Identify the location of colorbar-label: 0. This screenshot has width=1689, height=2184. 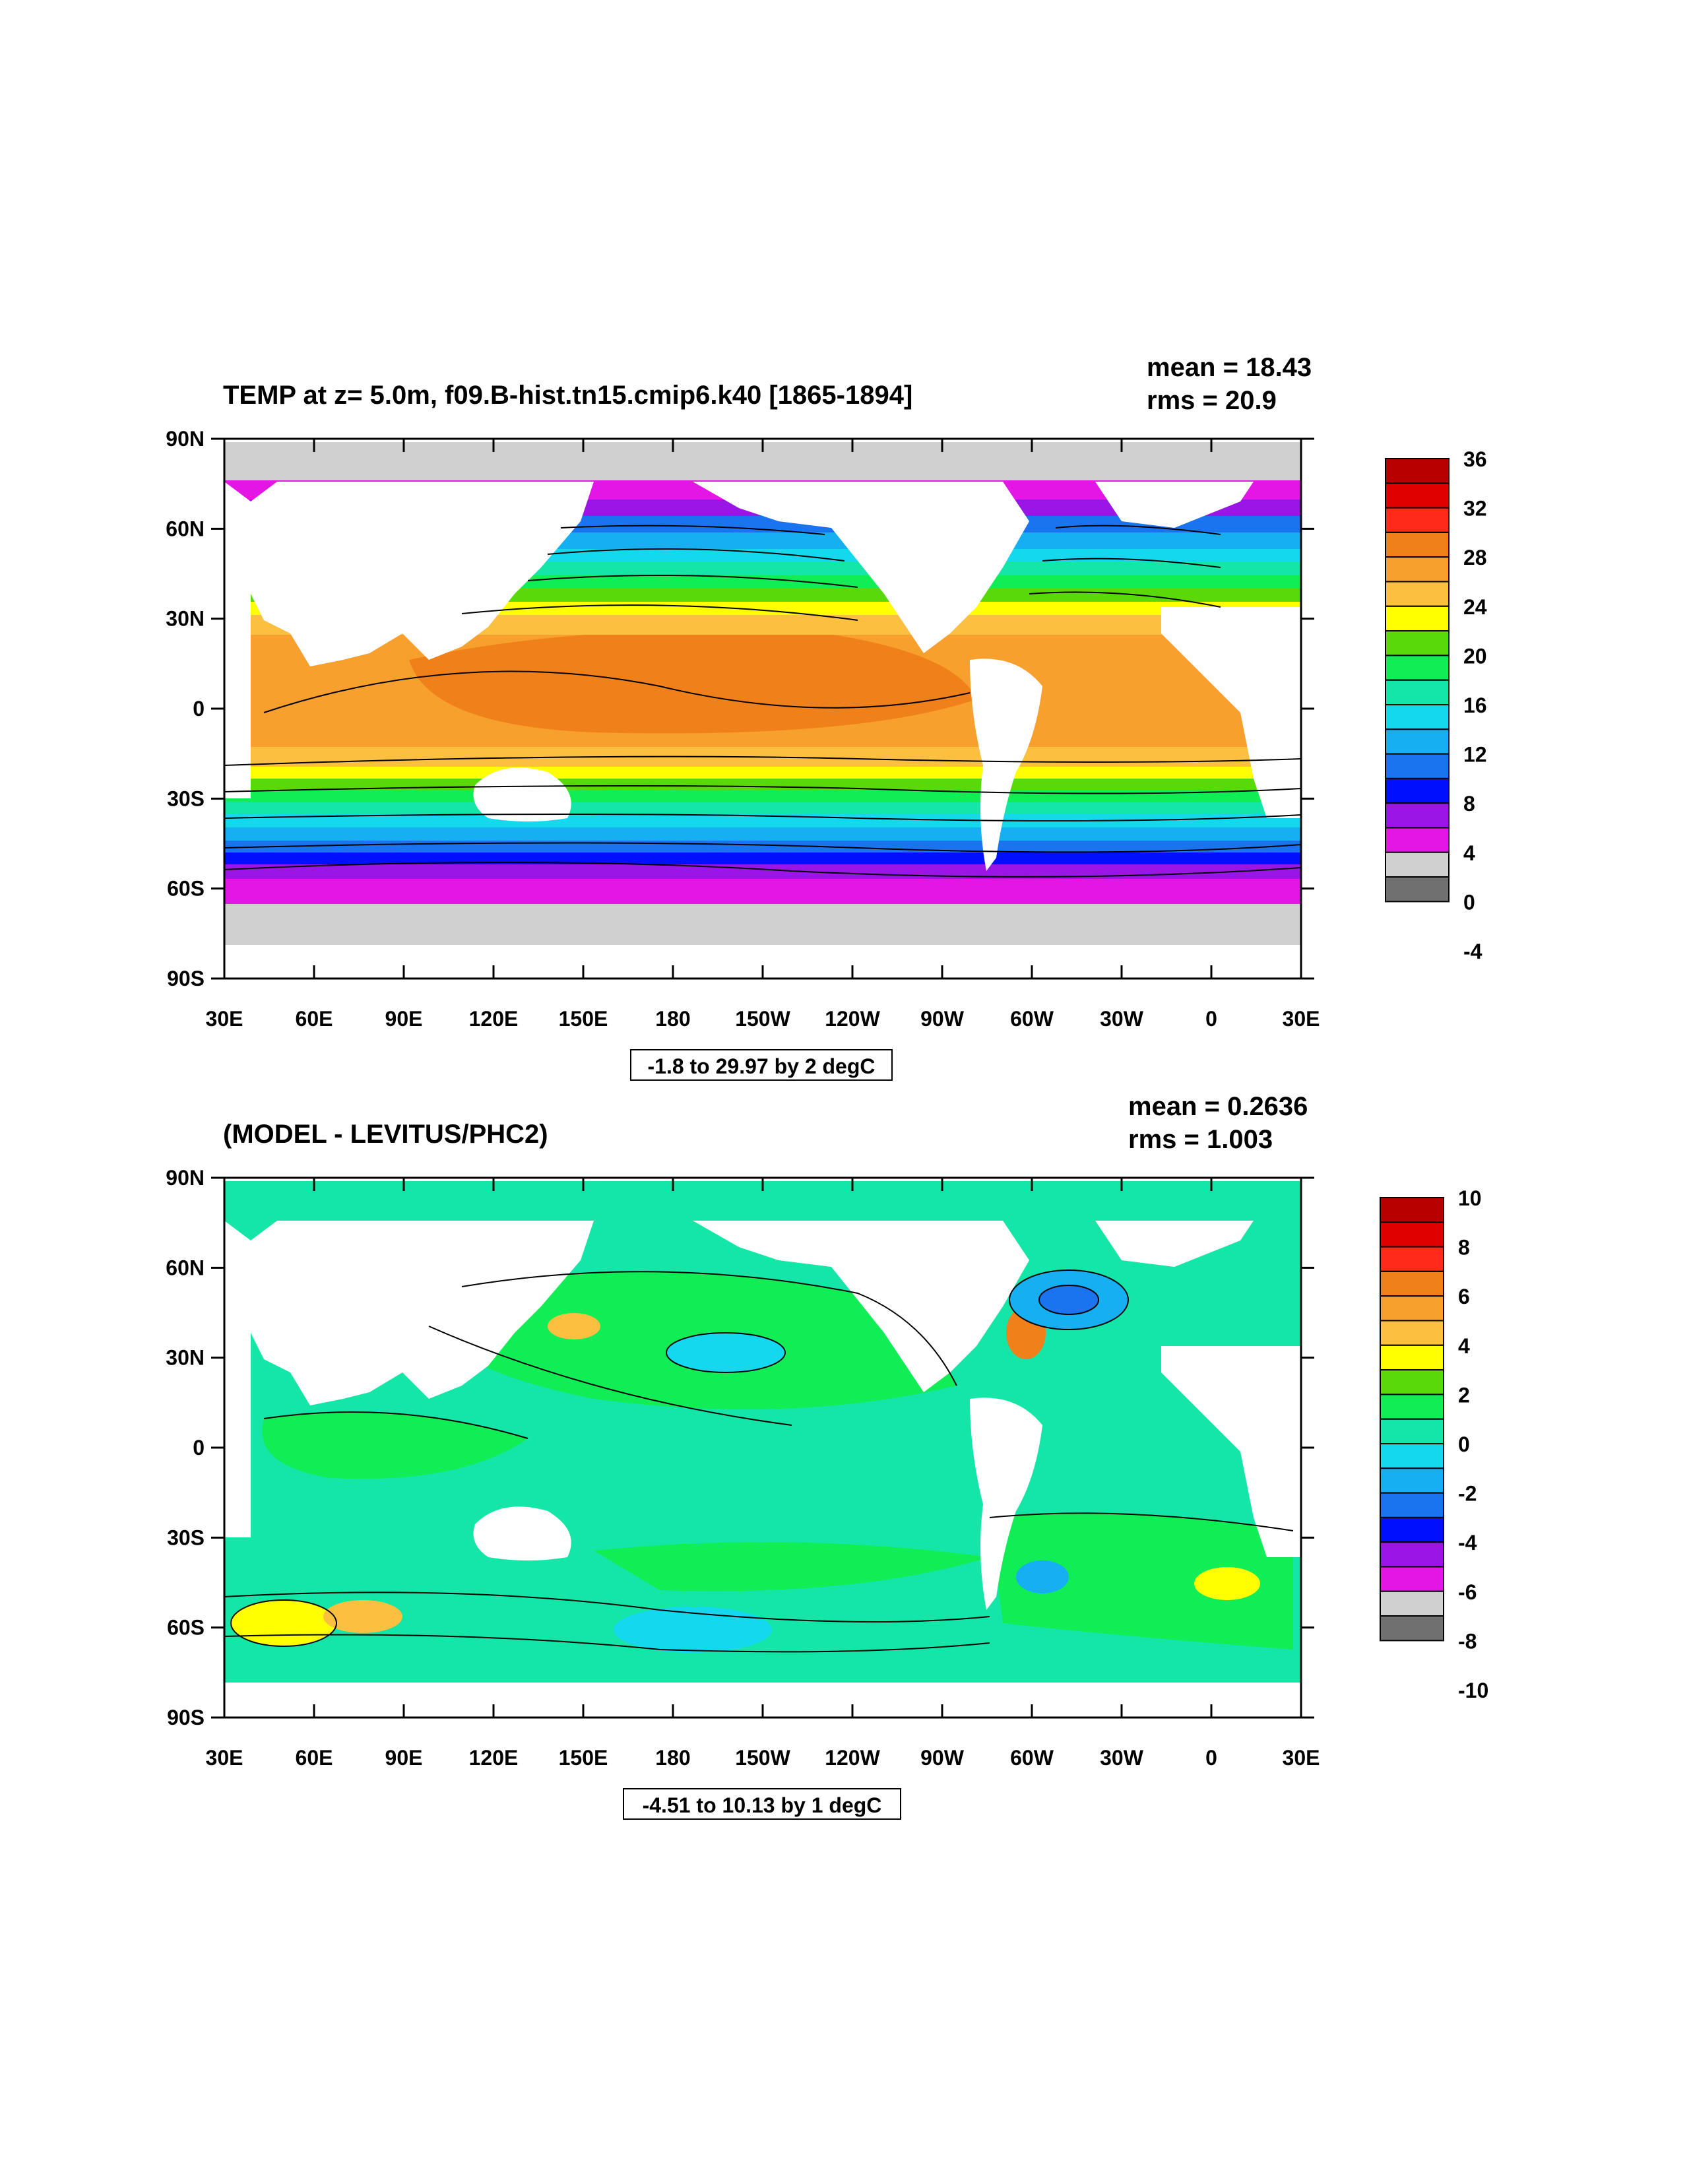
(1464, 1444).